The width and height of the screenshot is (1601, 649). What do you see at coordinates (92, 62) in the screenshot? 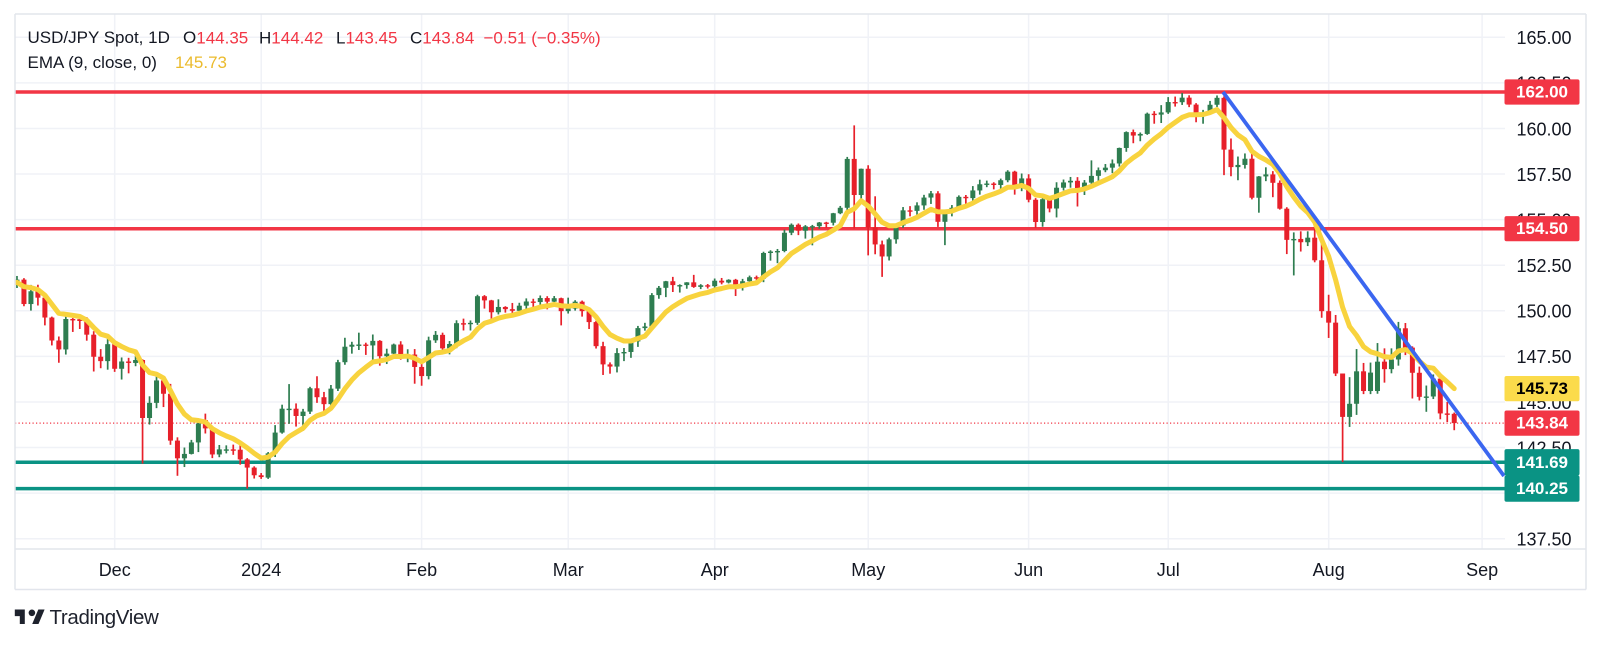
I see `svg-text: EMA (9, close, 0)` at bounding box center [92, 62].